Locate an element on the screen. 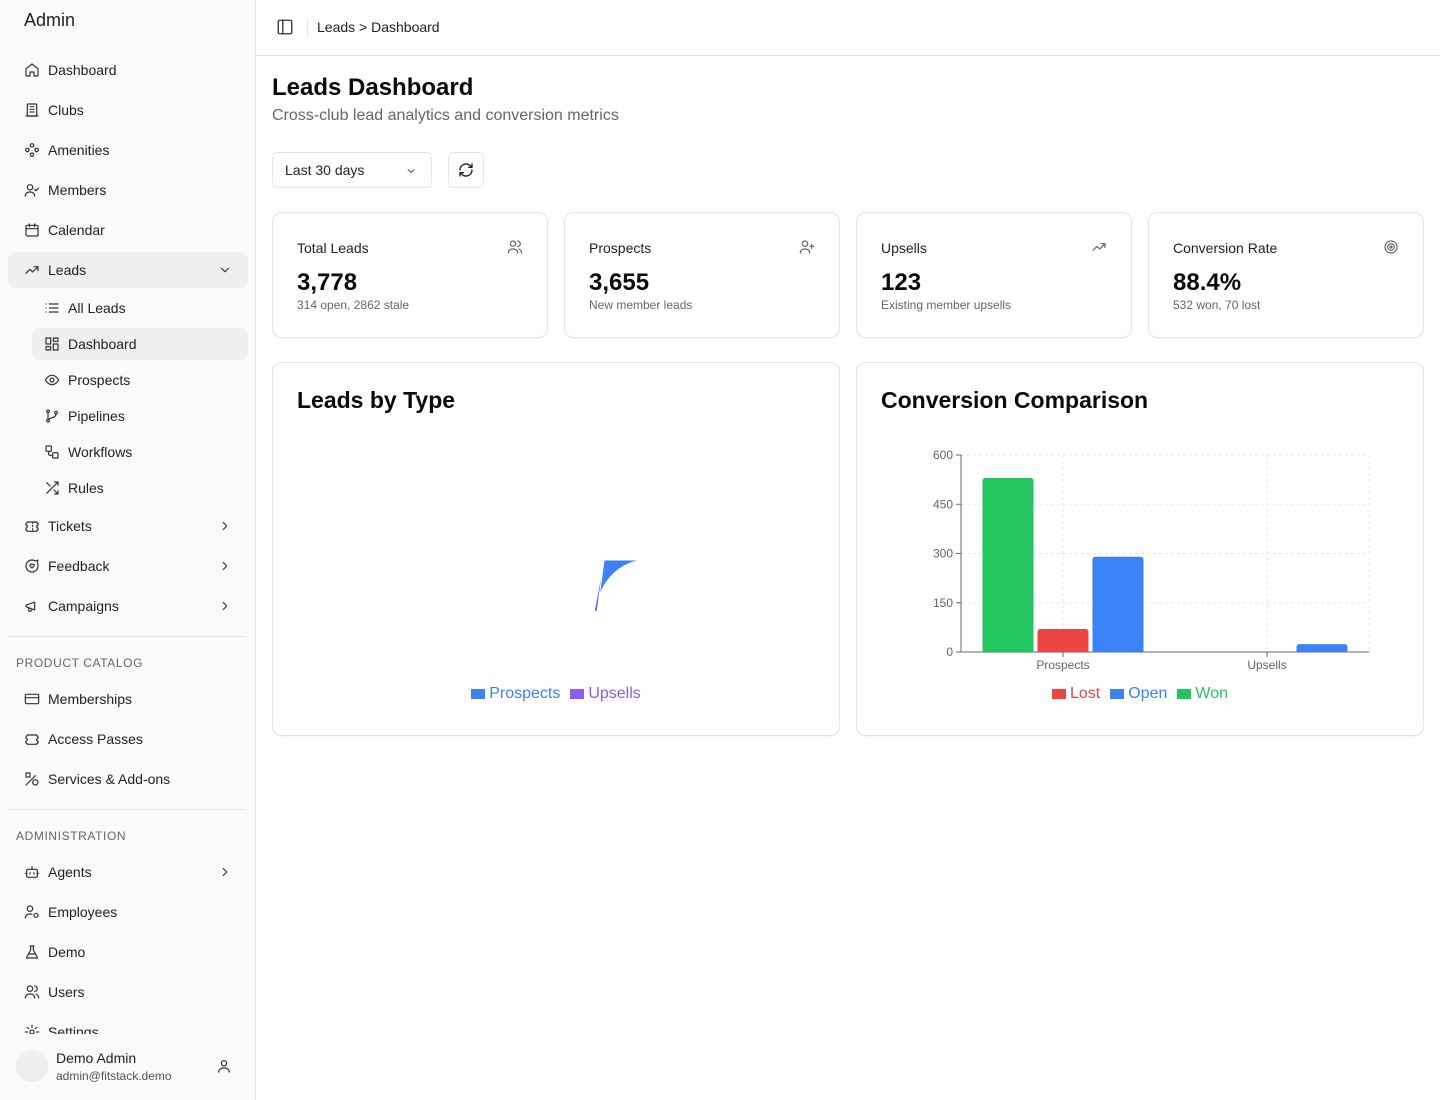  bar-won-prospects is located at coordinates (1008, 564).